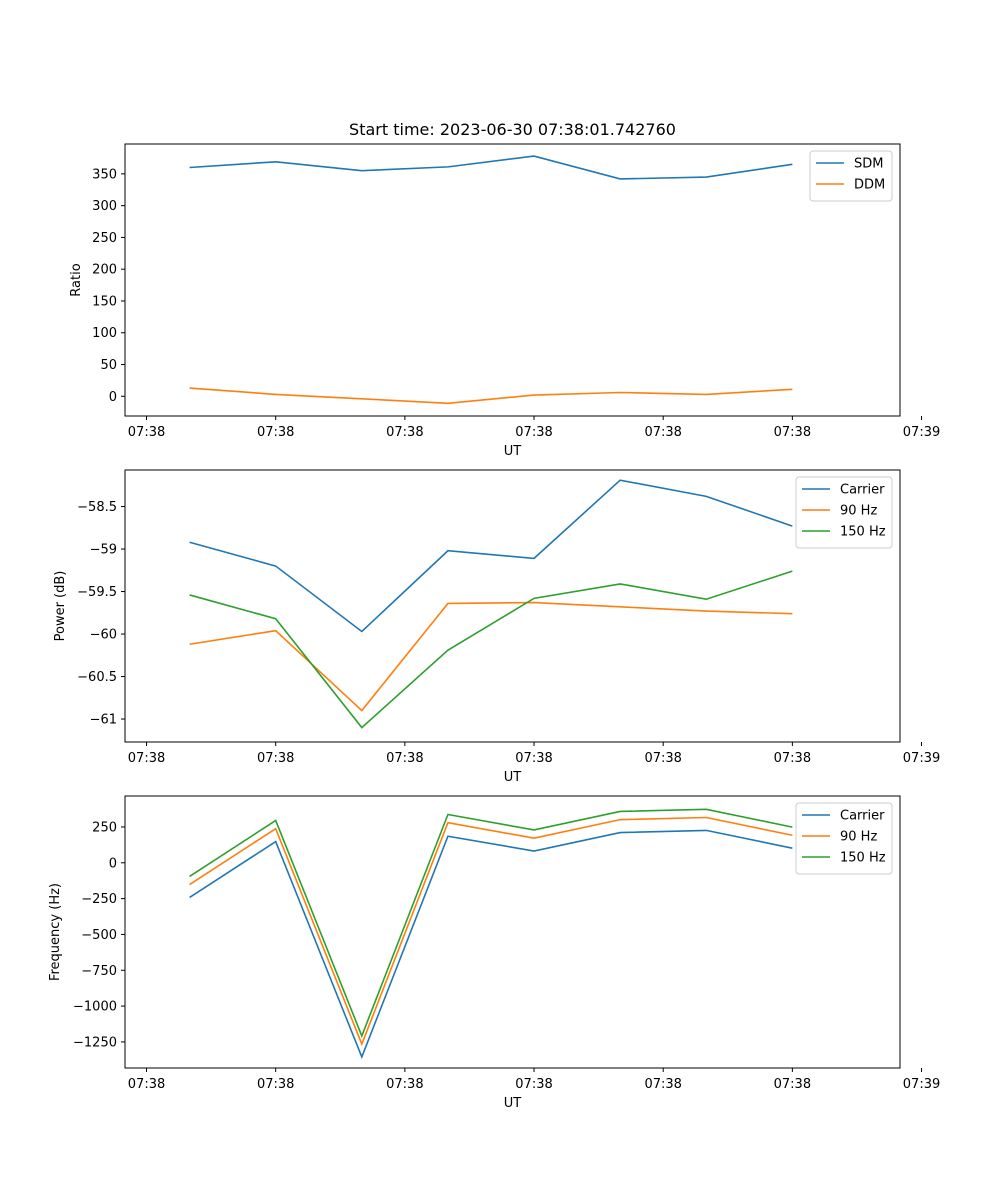 This screenshot has width=1000, height=1200. Describe the element at coordinates (104, 206) in the screenshot. I see `y-tick-label: 300` at that location.